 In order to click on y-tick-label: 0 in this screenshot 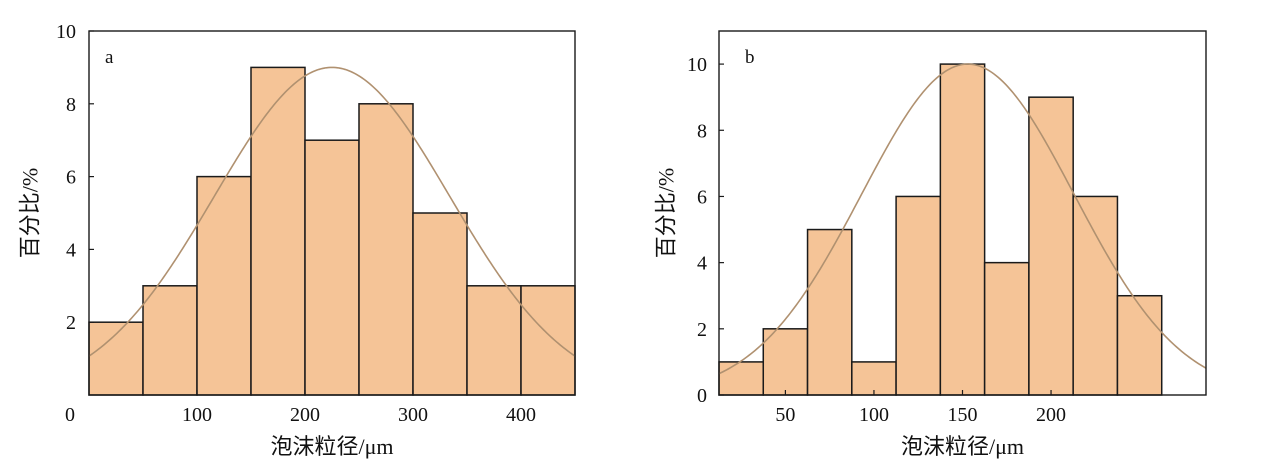, I will do `click(702, 396)`.